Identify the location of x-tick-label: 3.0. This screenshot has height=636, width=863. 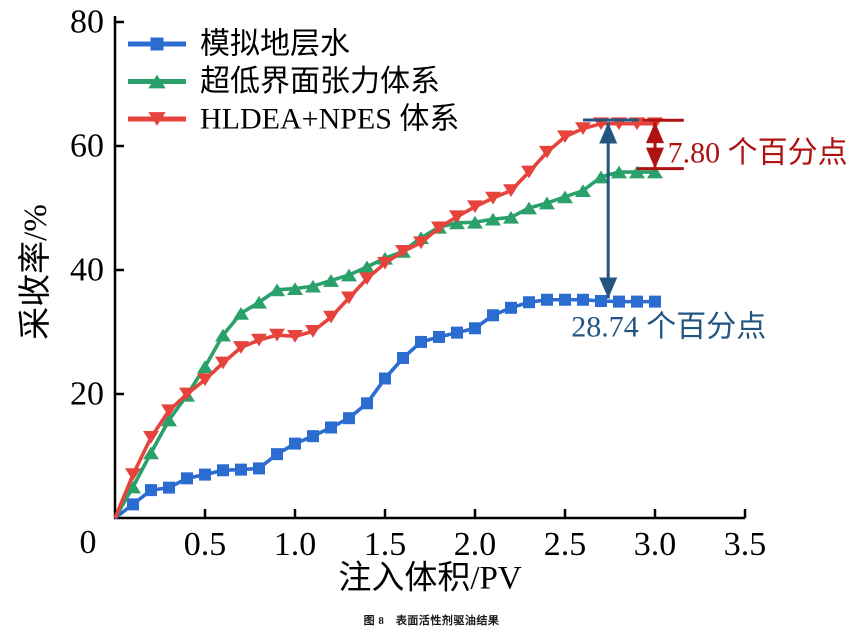
(655, 544).